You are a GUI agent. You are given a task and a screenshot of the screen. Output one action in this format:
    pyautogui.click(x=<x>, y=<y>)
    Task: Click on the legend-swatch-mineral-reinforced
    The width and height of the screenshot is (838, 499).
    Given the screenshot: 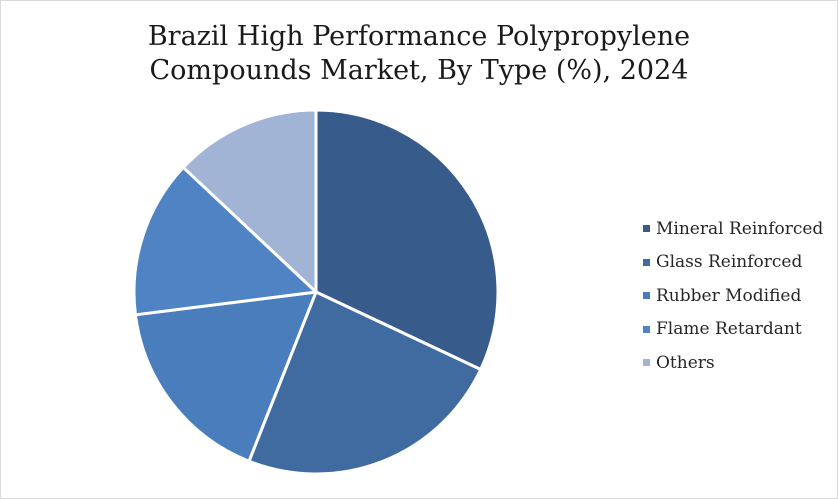 What is the action you would take?
    pyautogui.click(x=646, y=229)
    